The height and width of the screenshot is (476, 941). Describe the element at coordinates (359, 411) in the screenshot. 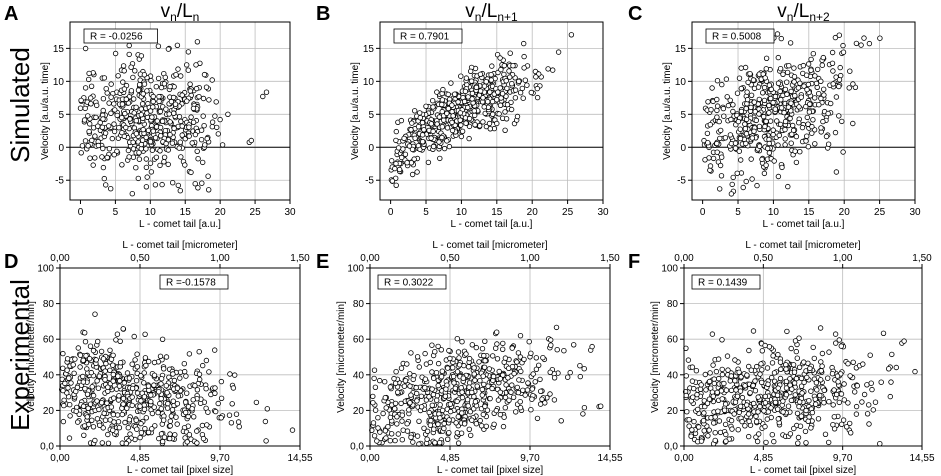

I see `y-tick-label: 20` at that location.